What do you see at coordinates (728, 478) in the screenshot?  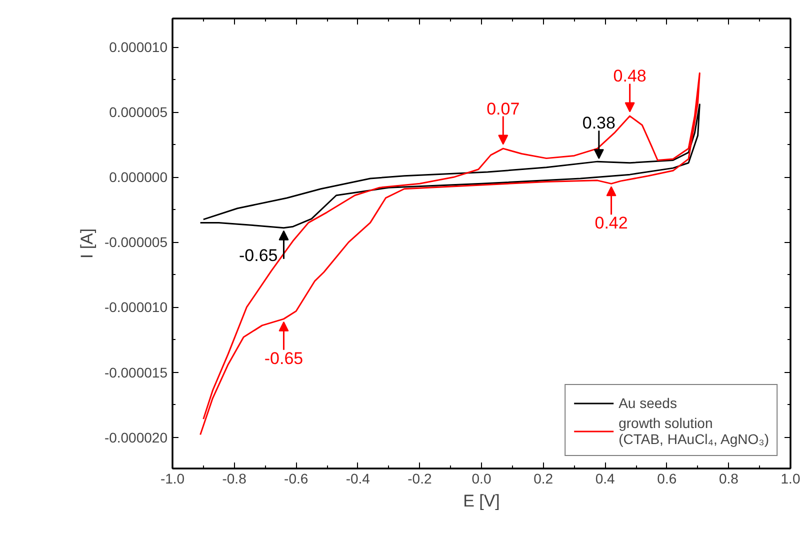 I see `x-tick-label: 0.8` at bounding box center [728, 478].